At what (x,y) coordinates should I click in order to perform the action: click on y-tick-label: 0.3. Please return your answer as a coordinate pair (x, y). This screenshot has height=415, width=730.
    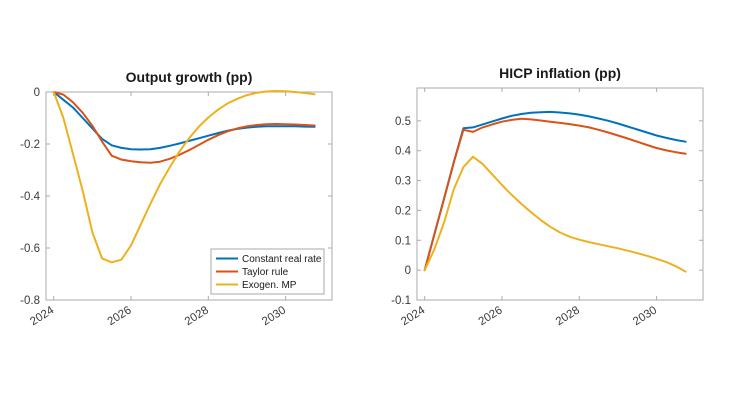
    Looking at the image, I should click on (403, 182).